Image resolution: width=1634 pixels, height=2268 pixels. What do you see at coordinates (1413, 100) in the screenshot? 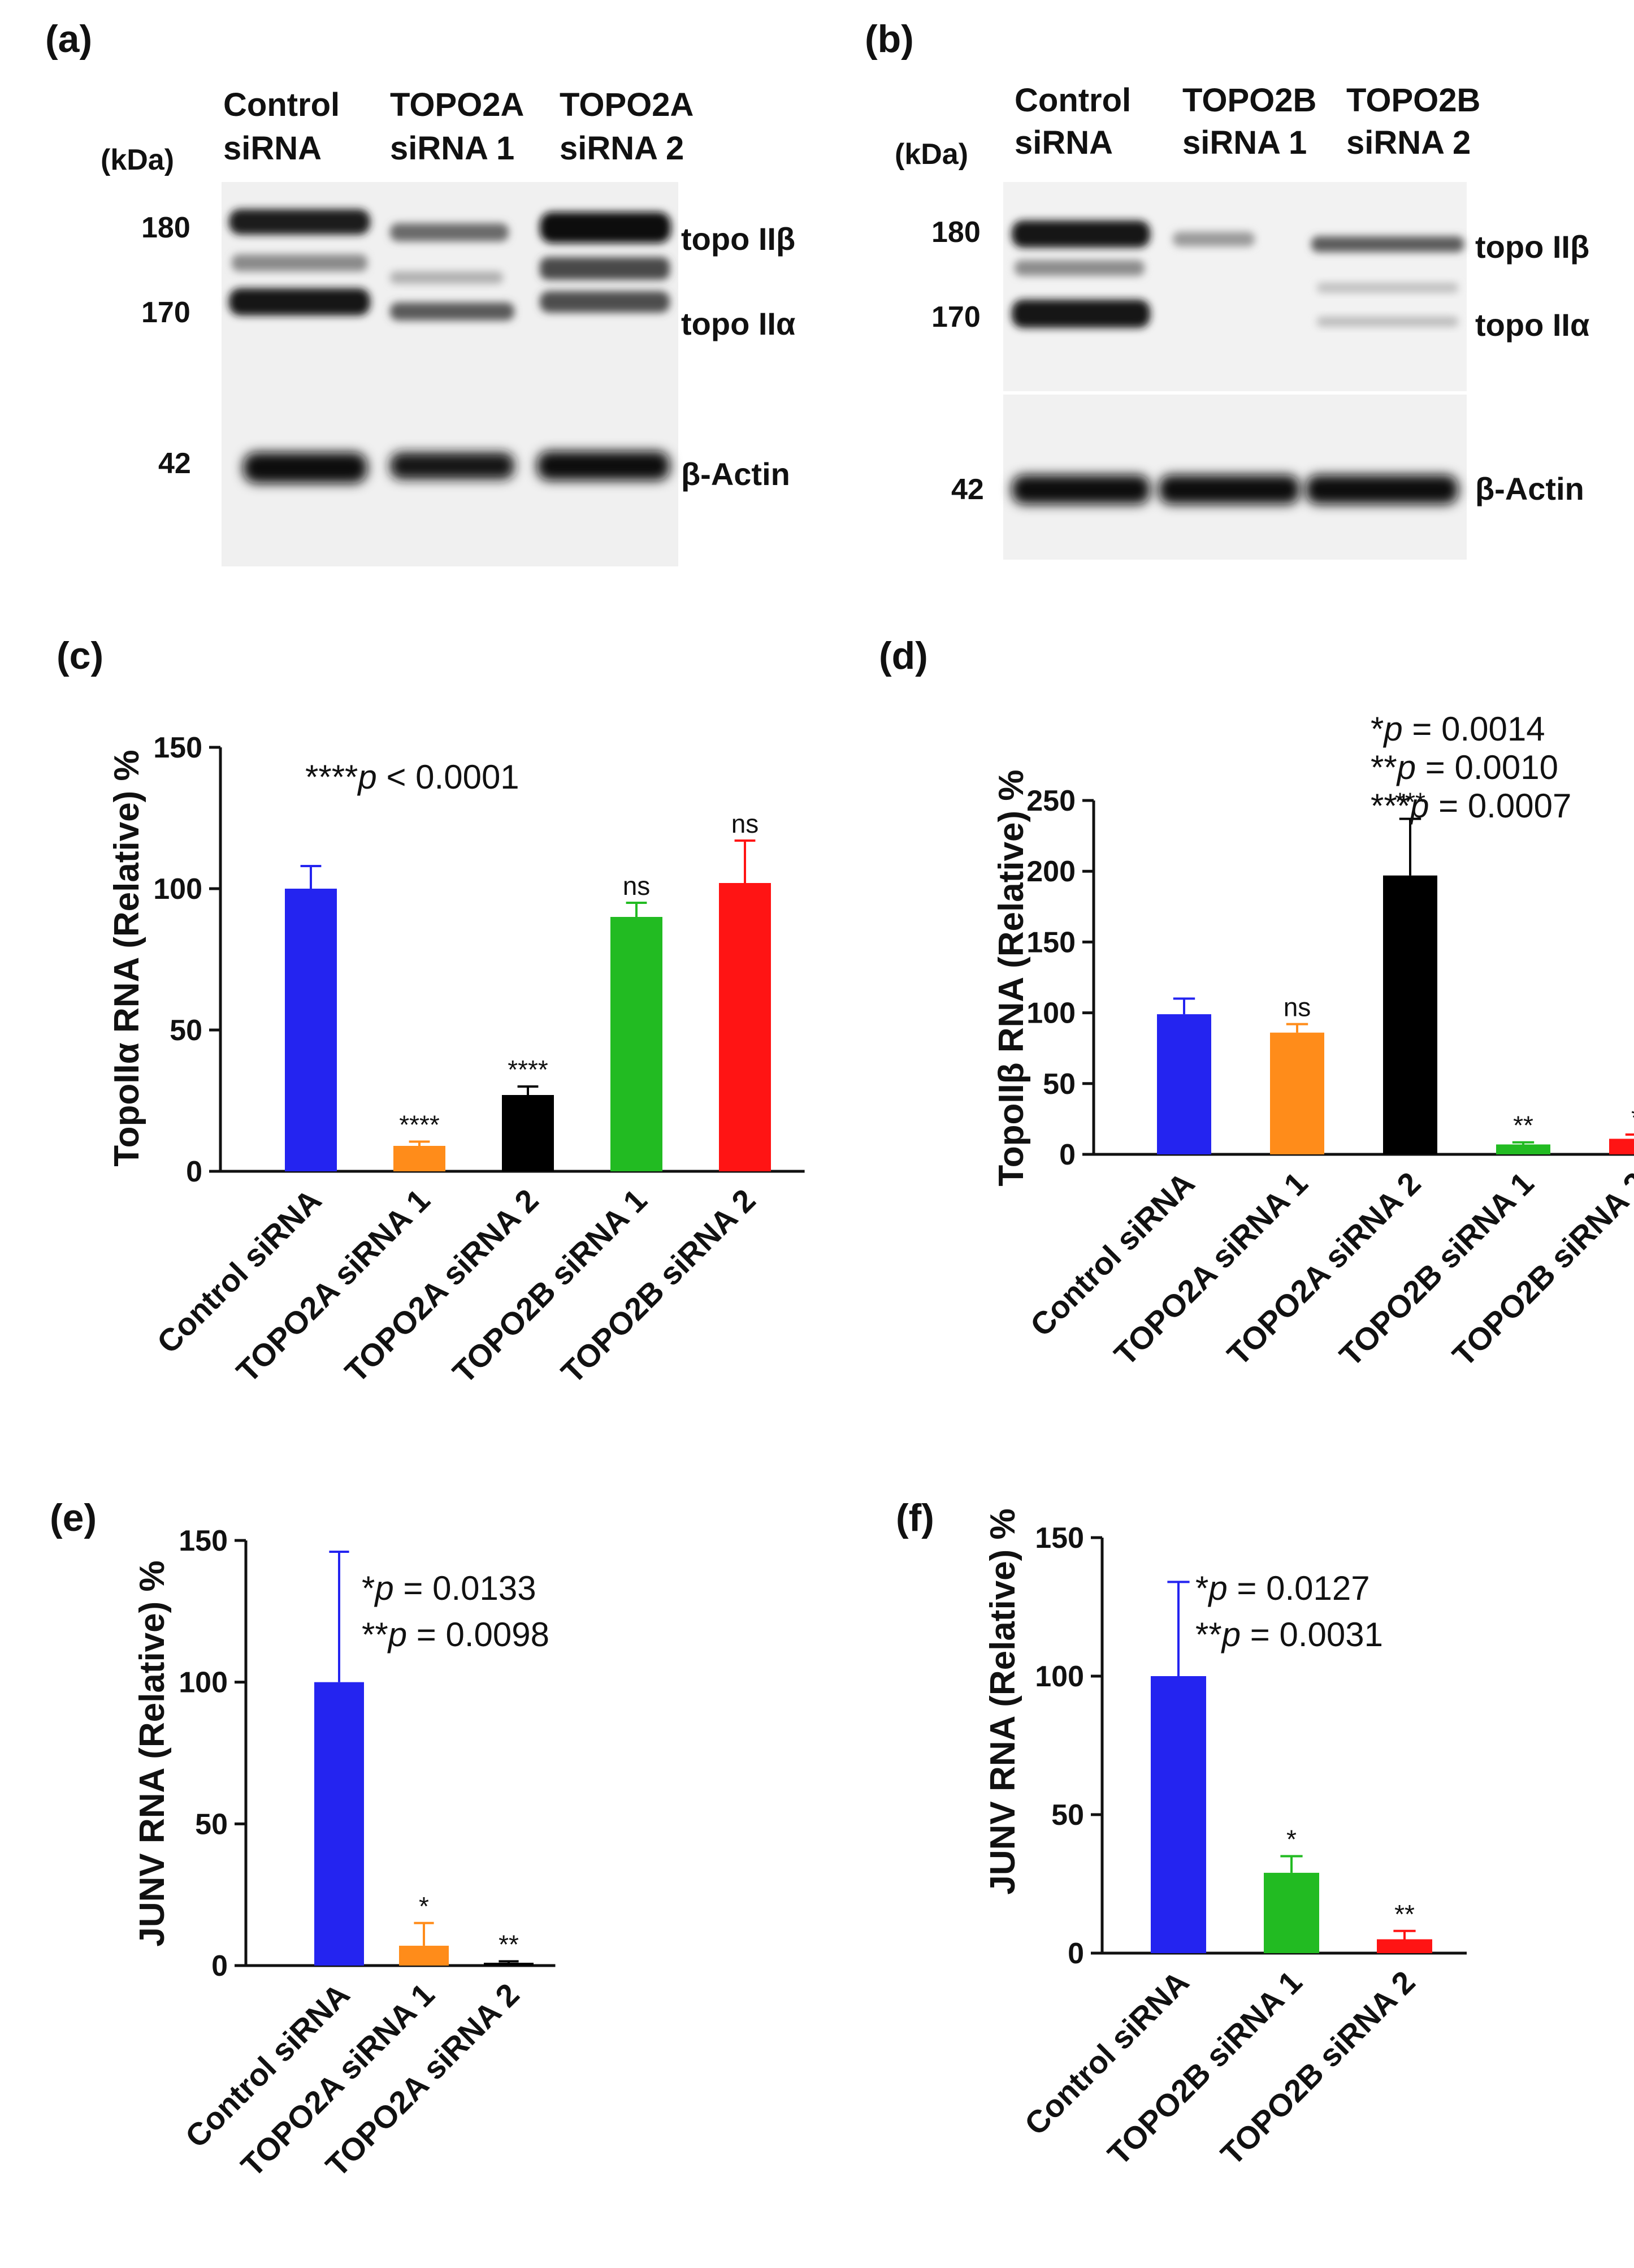
I see `blot-b-lane-3-line-1: TOPO2B` at bounding box center [1413, 100].